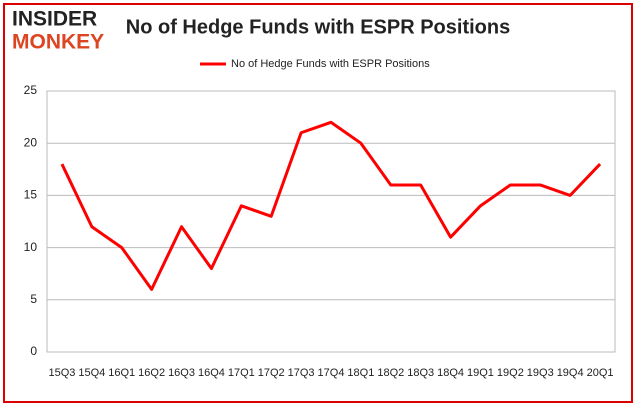 The height and width of the screenshot is (413, 637). Describe the element at coordinates (360, 373) in the screenshot. I see `x-tick-label: 18Q1` at that location.